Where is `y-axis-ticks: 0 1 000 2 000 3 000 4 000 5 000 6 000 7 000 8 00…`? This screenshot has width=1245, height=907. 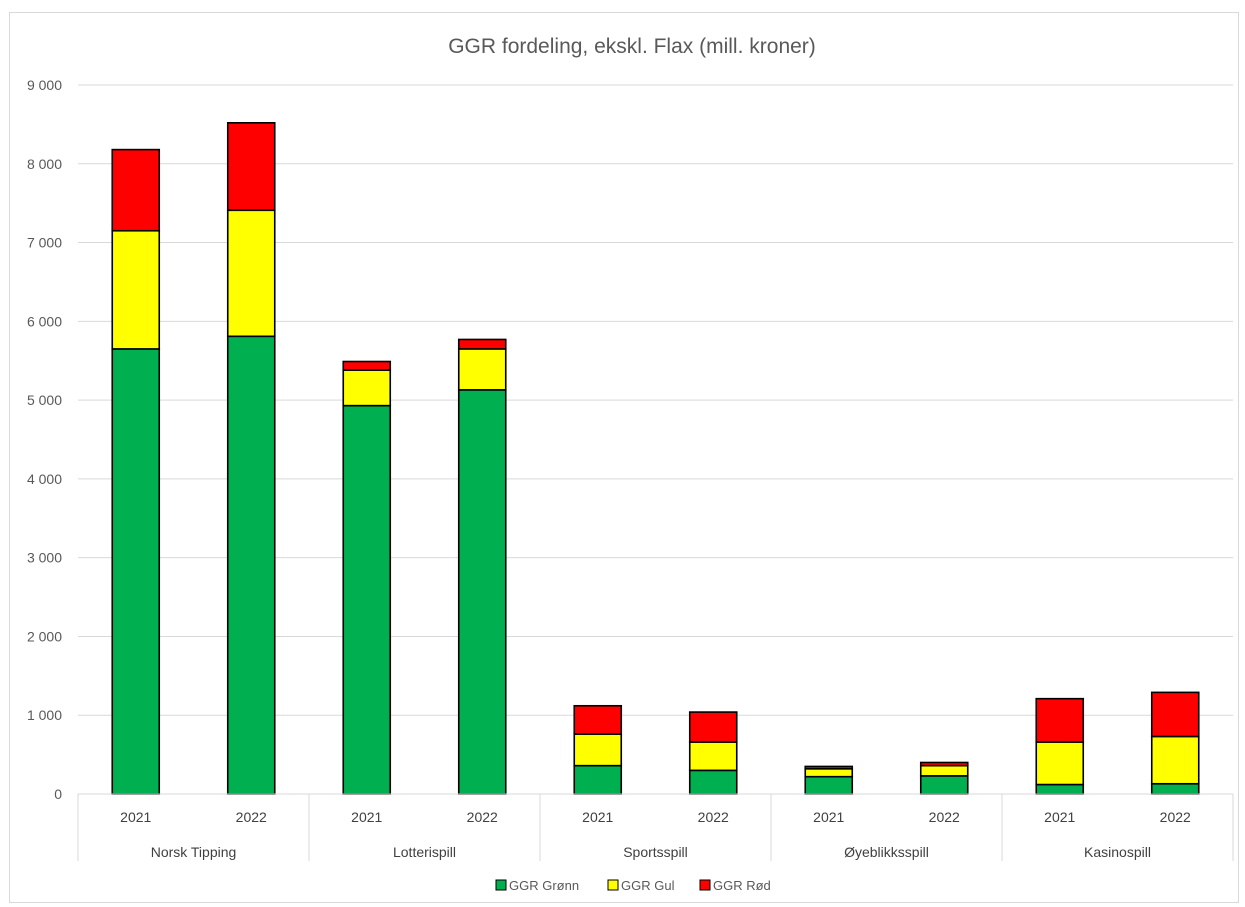 y-axis-ticks: 0 1 000 2 000 3 000 4 000 5 000 6 000 7 000 8 00… is located at coordinates (44, 439).